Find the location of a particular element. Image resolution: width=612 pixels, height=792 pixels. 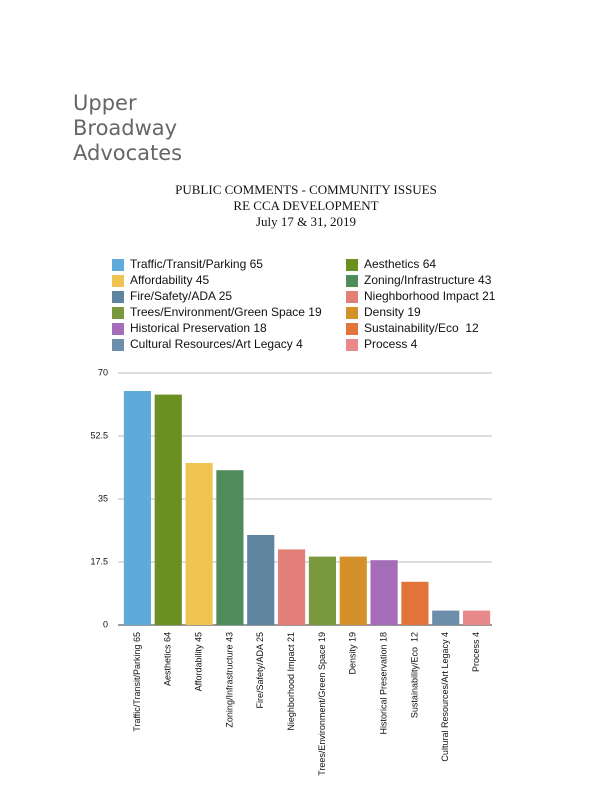

legend-label: Traffic/Transit/Parking 65 is located at coordinates (196, 264).